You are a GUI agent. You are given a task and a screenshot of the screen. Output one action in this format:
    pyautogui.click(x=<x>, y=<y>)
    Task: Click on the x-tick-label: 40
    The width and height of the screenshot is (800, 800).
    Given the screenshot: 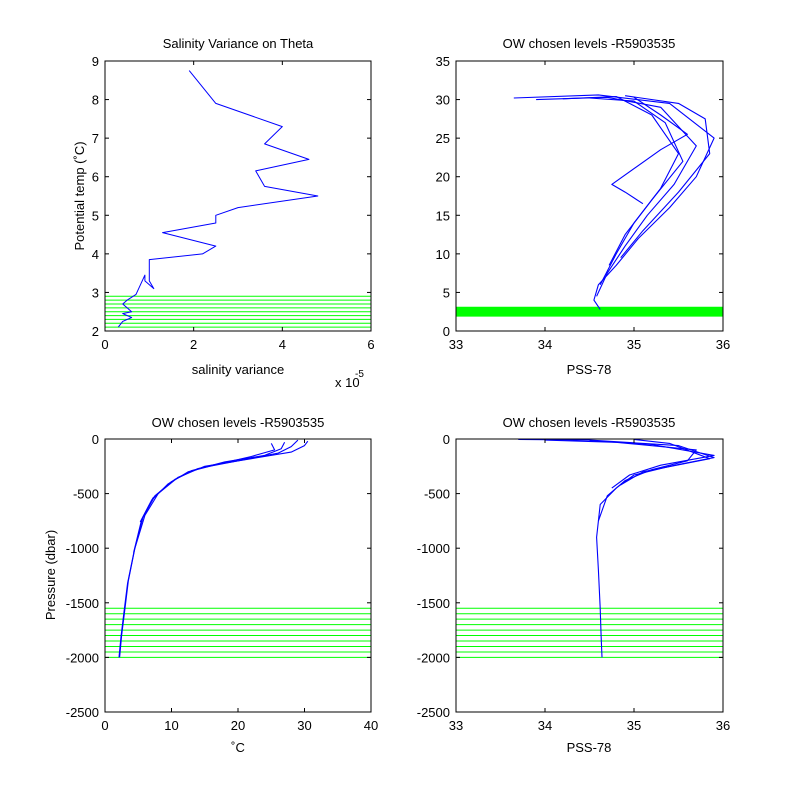 What is the action you would take?
    pyautogui.click(x=371, y=725)
    